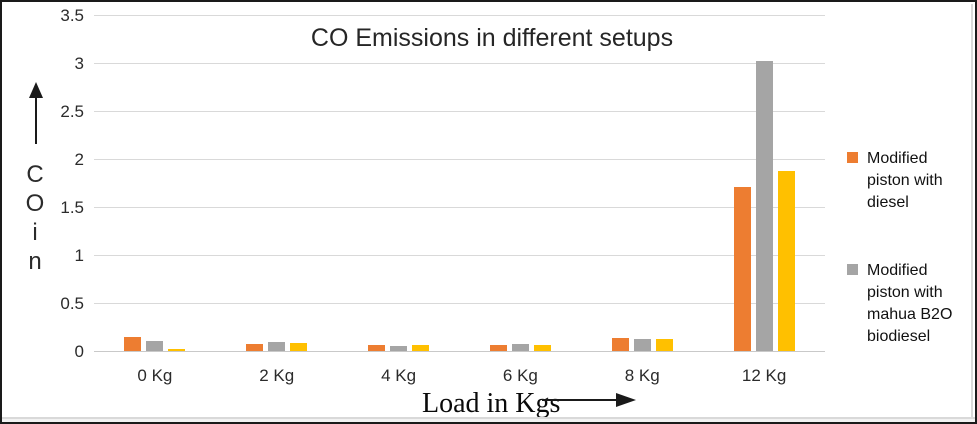  I want to click on y-axis-arrow-icon, so click(36, 113).